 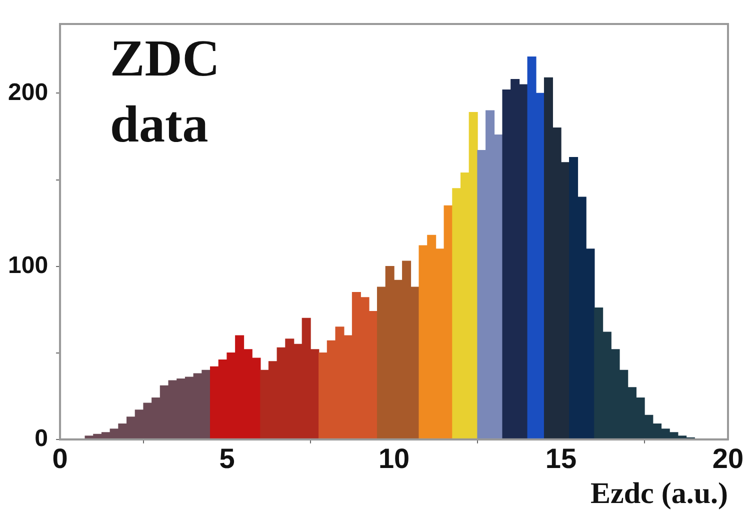 What do you see at coordinates (28, 265) in the screenshot?
I see `y-tick-label: 100` at bounding box center [28, 265].